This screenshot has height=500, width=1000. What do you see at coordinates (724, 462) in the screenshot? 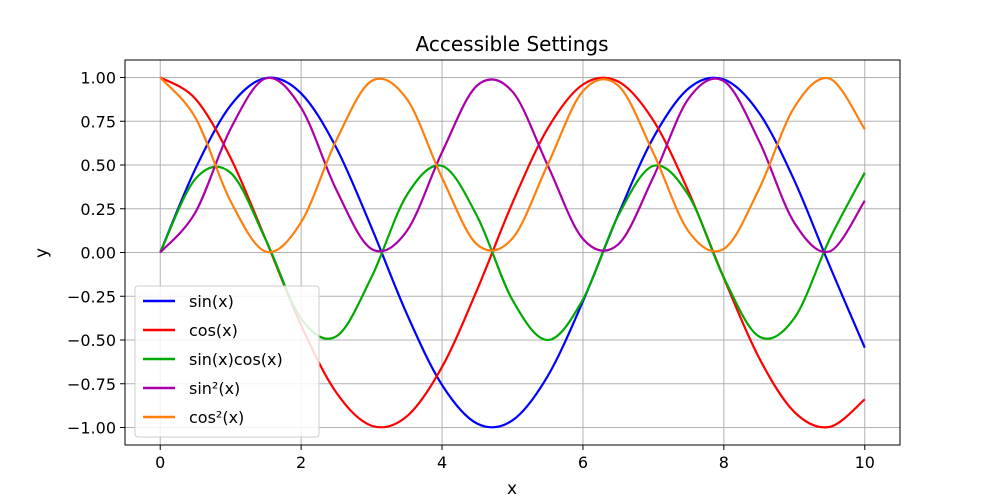
I see `x-tick-label: 8` at bounding box center [724, 462].